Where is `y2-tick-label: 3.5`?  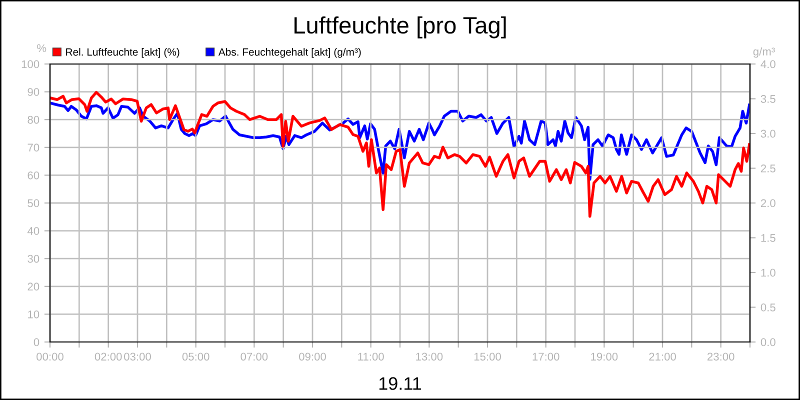
y2-tick-label: 3.5 is located at coordinates (768, 99).